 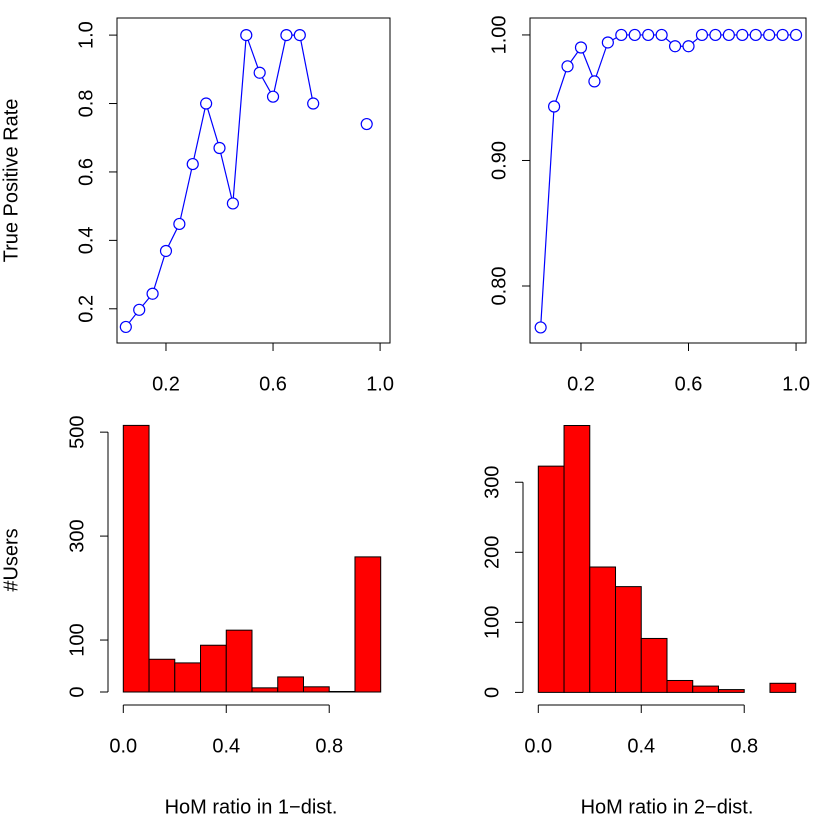 I want to click on y-axis-title: True Positive Rate, so click(x=11, y=181).